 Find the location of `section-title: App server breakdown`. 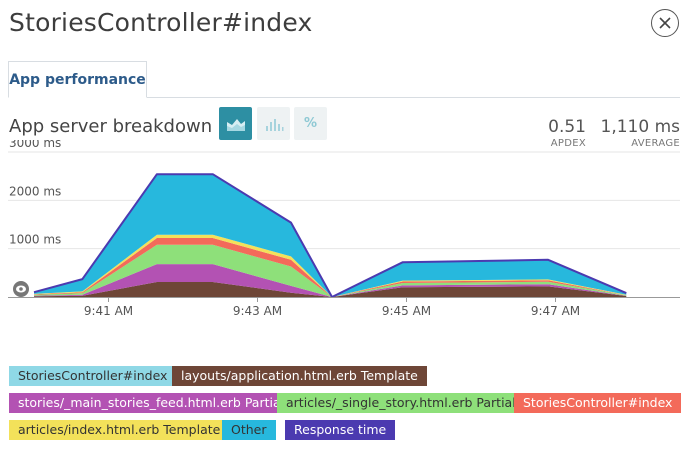

section-title: App server breakdown is located at coordinates (111, 126).